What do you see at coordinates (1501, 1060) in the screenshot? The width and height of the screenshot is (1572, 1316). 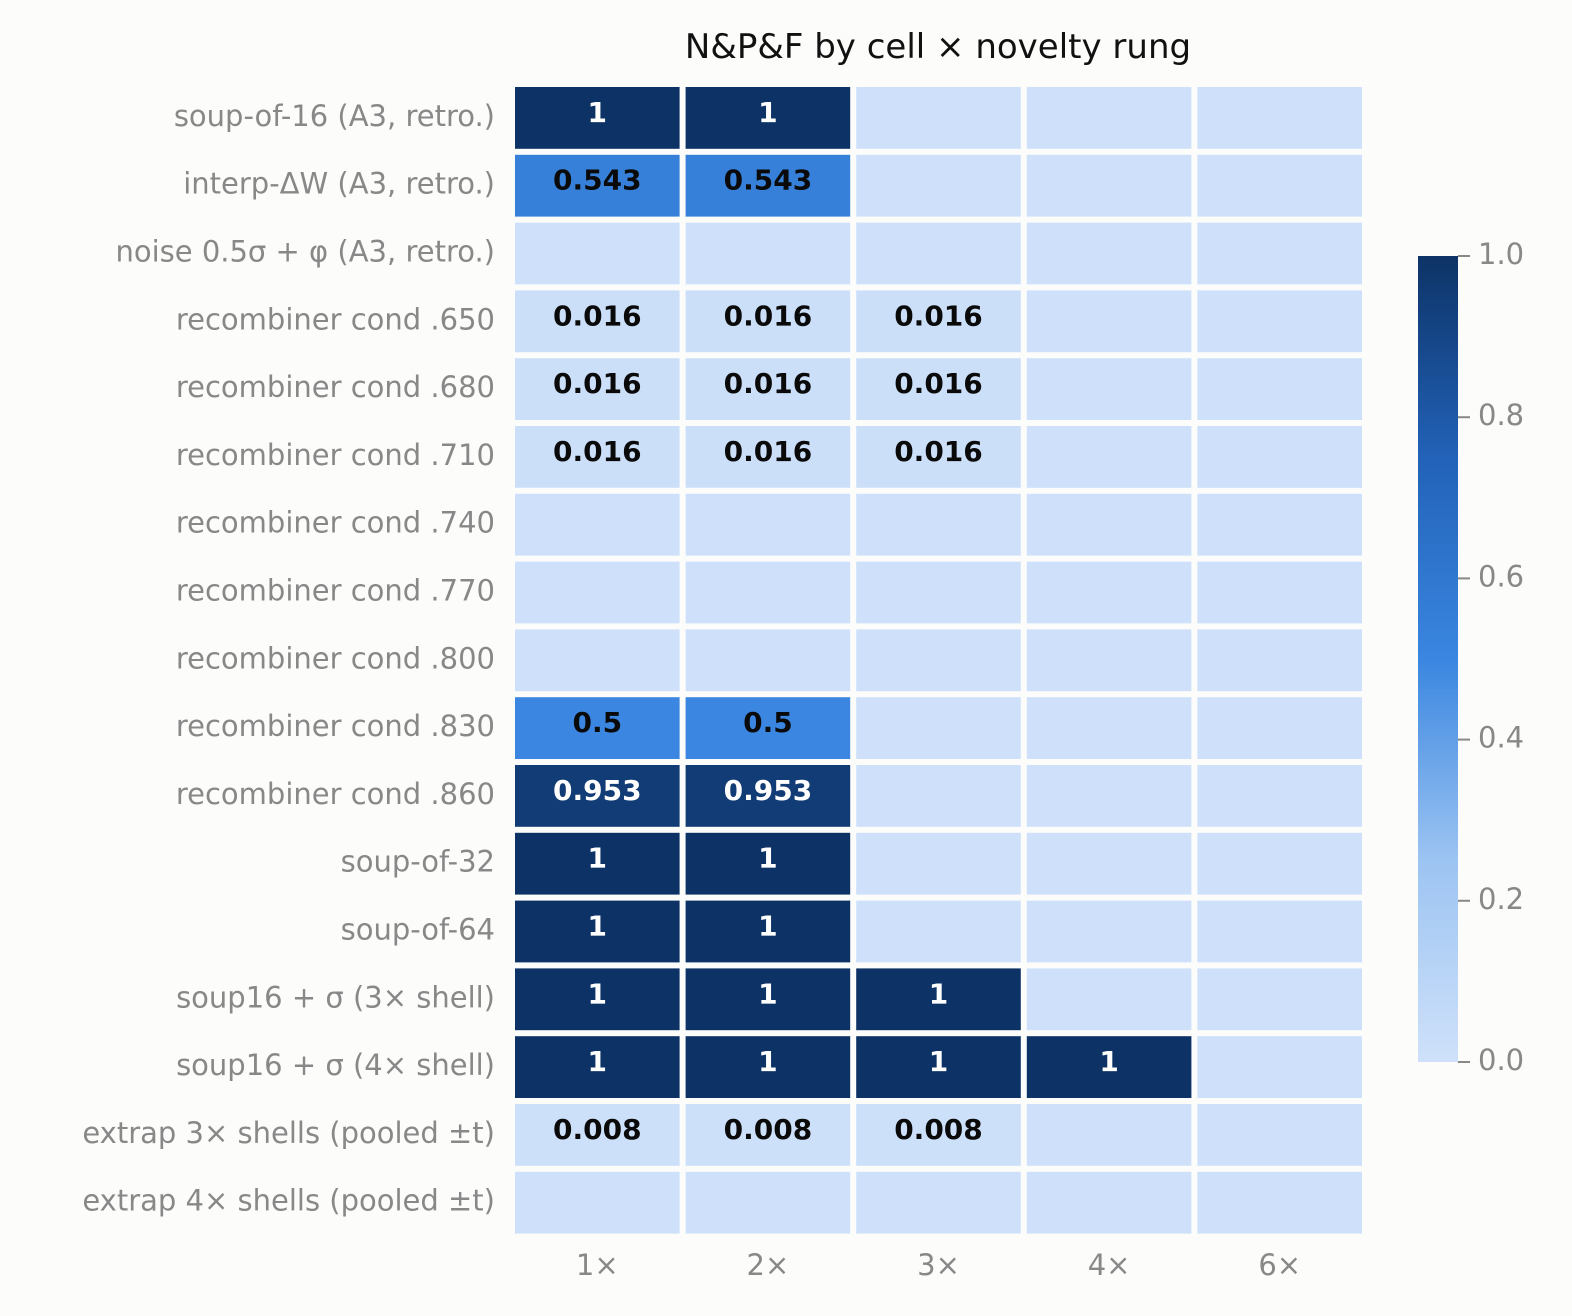 I see `colorbar-tick-label: 0.0` at bounding box center [1501, 1060].